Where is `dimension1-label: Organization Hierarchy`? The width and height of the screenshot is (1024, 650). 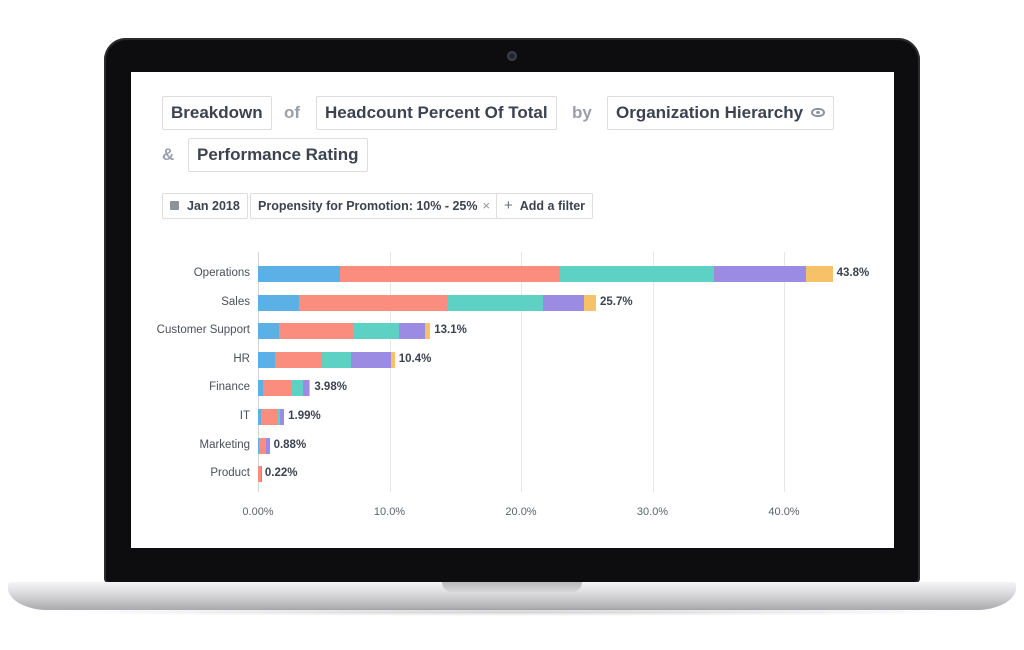 dimension1-label: Organization Hierarchy is located at coordinates (710, 112).